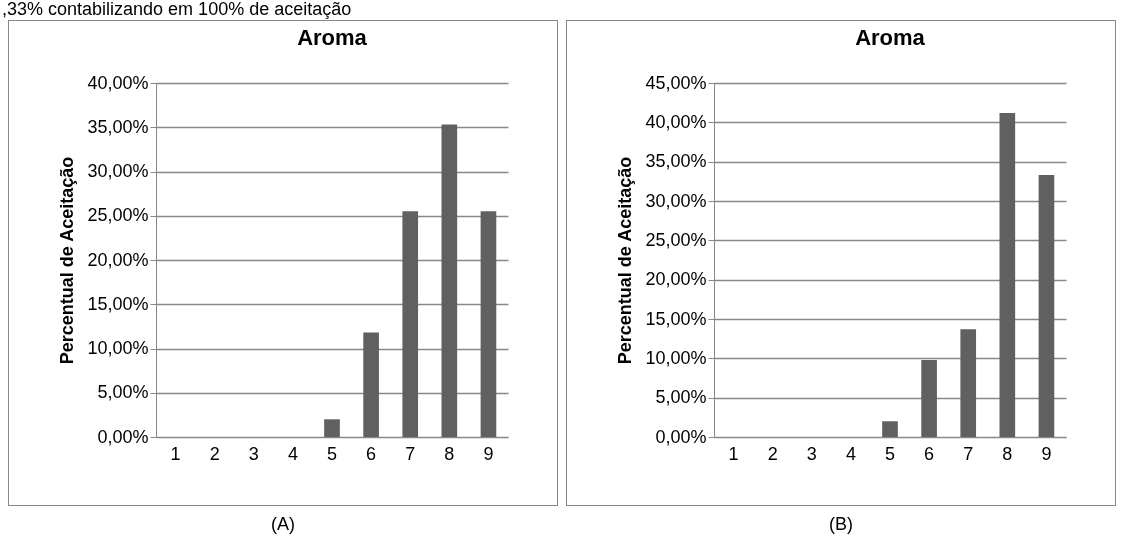  What do you see at coordinates (177, 9) in the screenshot?
I see `text: ,33% contabilizando em 100% de aceitação` at bounding box center [177, 9].